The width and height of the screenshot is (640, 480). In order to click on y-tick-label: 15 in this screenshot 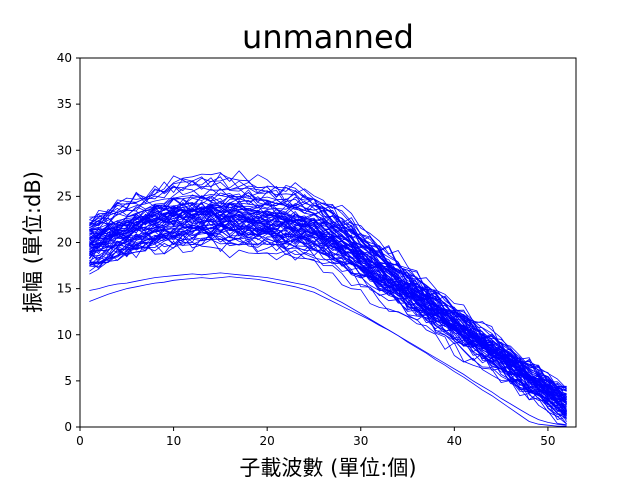, I will do `click(64, 289)`.